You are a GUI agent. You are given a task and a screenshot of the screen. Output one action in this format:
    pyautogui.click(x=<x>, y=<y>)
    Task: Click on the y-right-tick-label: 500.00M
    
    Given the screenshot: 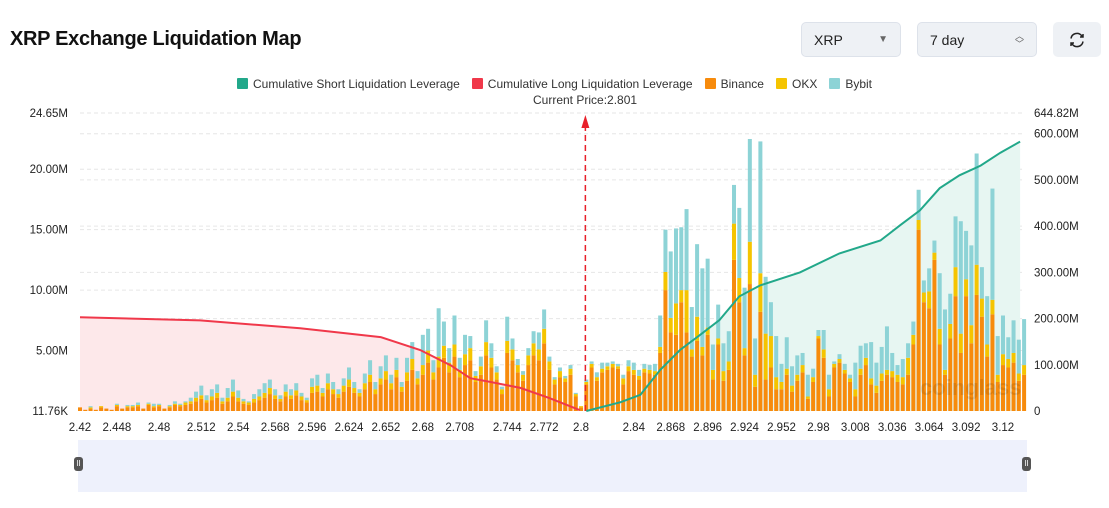 What is the action you would take?
    pyautogui.click(x=1056, y=181)
    